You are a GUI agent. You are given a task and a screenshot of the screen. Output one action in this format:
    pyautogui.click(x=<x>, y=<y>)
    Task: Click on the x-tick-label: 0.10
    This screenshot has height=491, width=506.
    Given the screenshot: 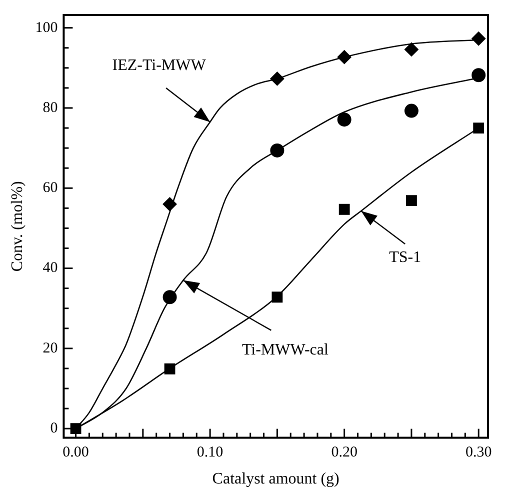 What is the action you would take?
    pyautogui.click(x=210, y=452)
    